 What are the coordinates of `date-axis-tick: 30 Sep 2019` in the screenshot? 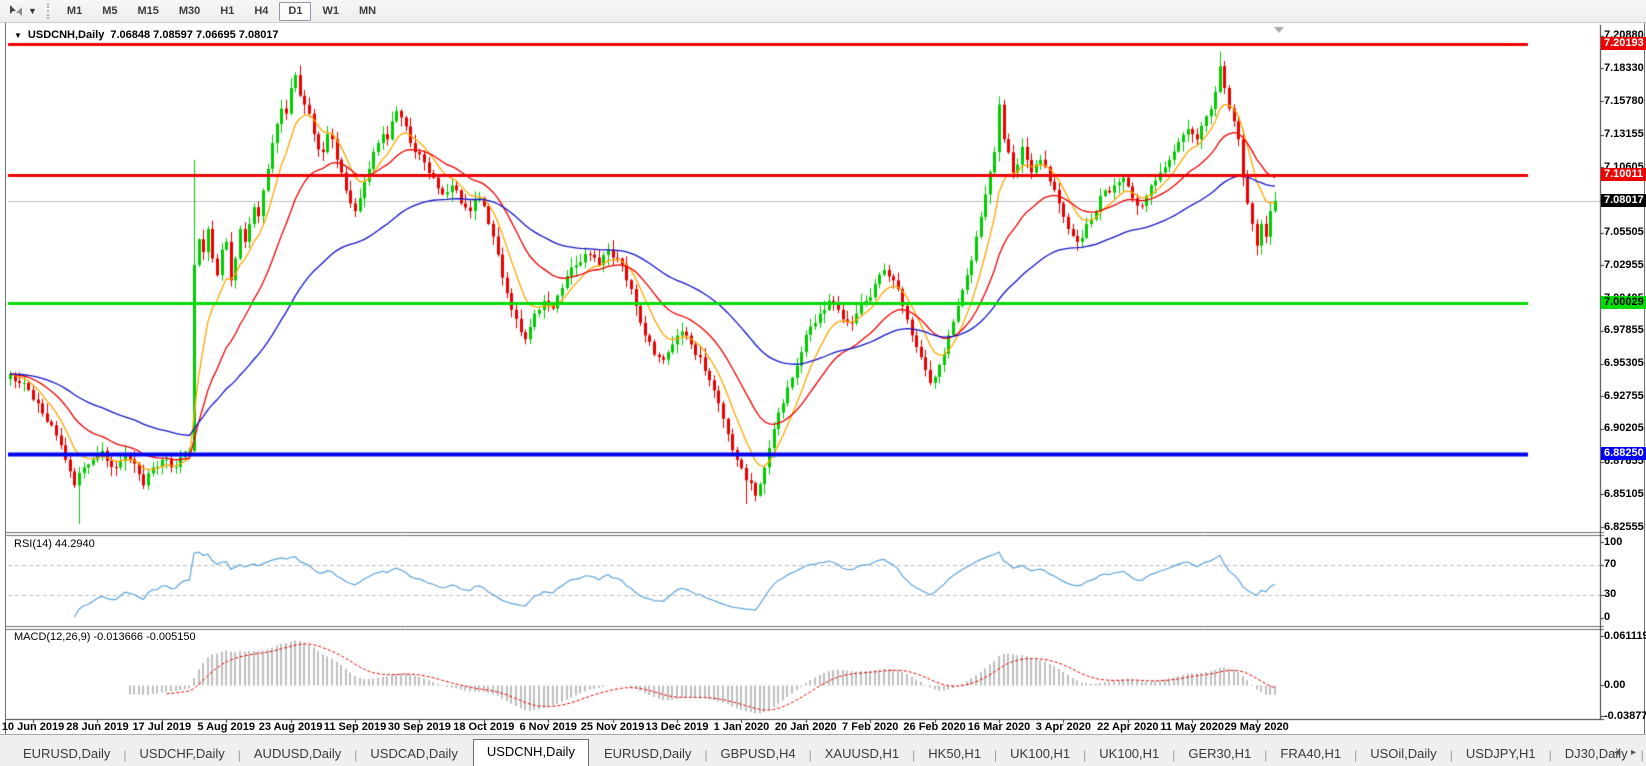 It's located at (419, 727).